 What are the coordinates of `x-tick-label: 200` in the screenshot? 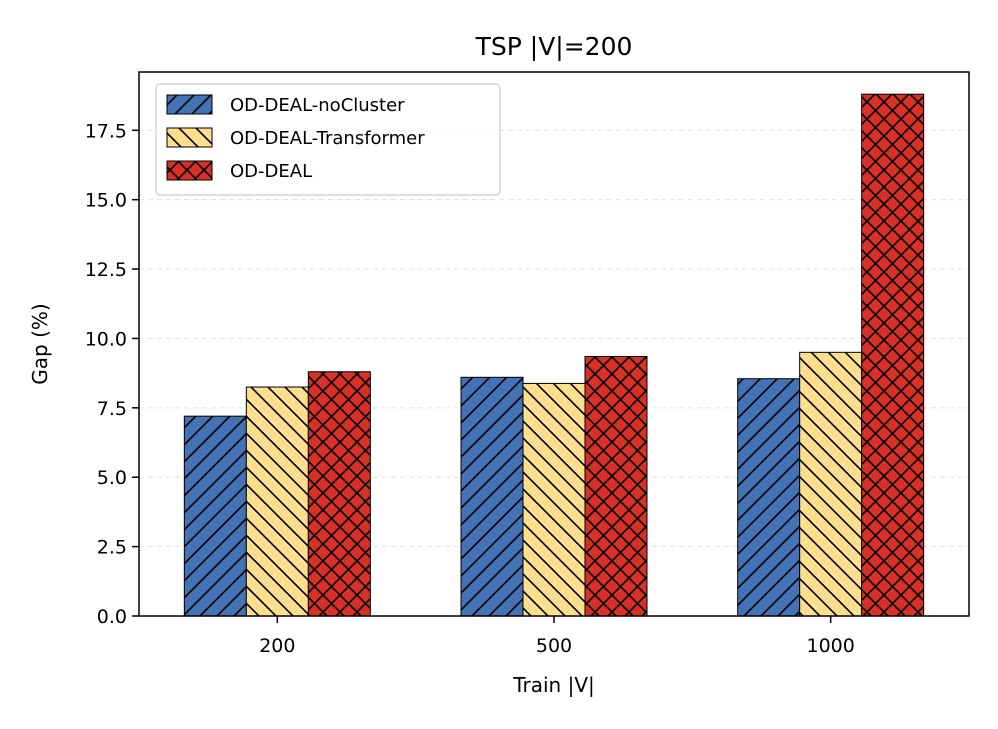 It's located at (277, 646).